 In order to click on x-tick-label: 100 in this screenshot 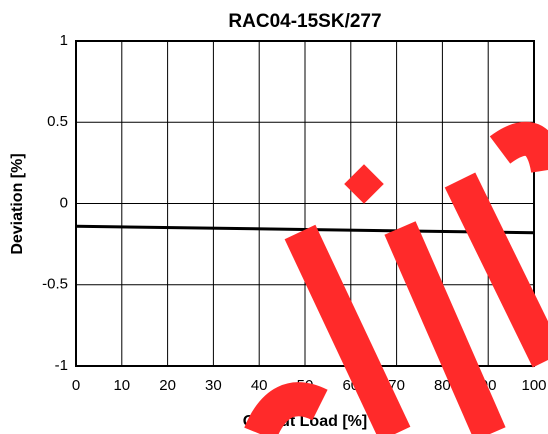, I will do `click(533, 385)`.